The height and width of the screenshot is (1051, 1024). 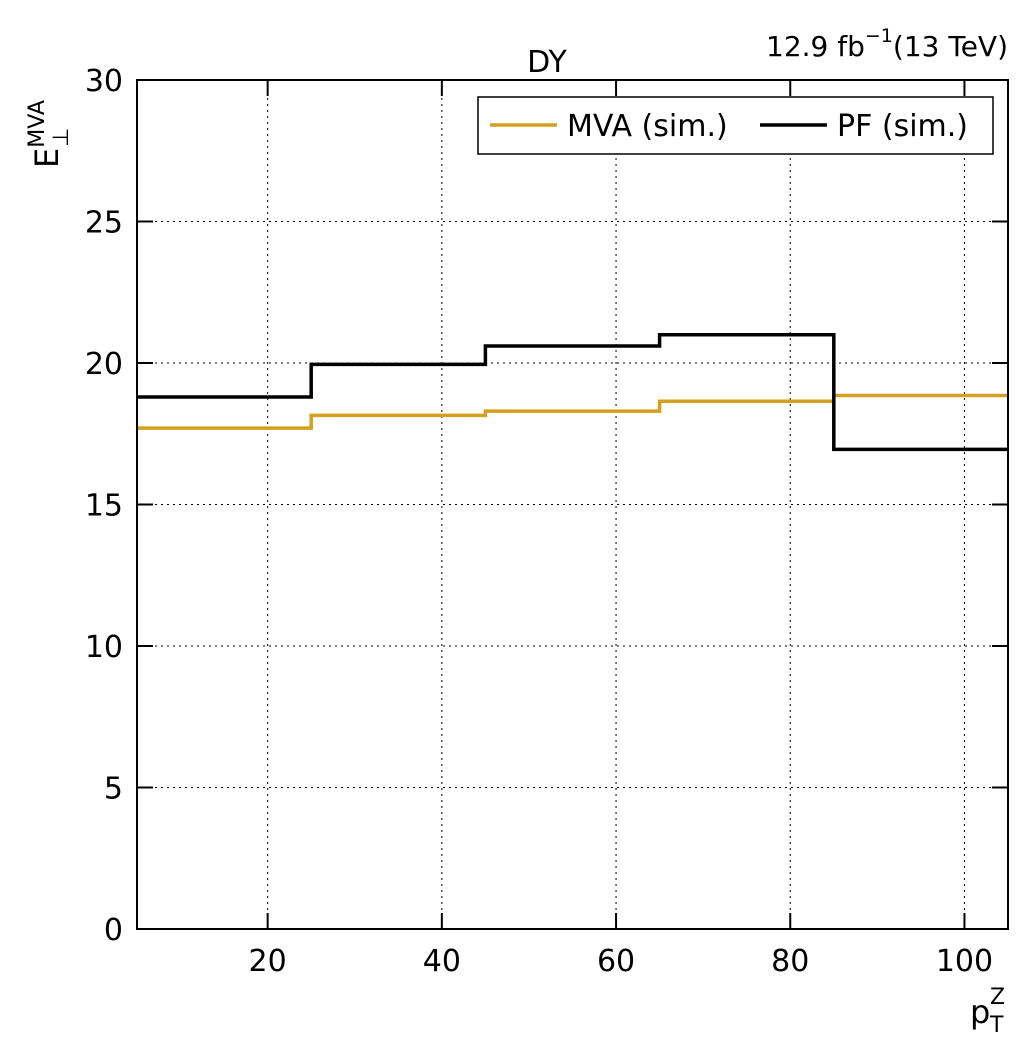 What do you see at coordinates (47, 158) in the screenshot?
I see `y-label-base: E` at bounding box center [47, 158].